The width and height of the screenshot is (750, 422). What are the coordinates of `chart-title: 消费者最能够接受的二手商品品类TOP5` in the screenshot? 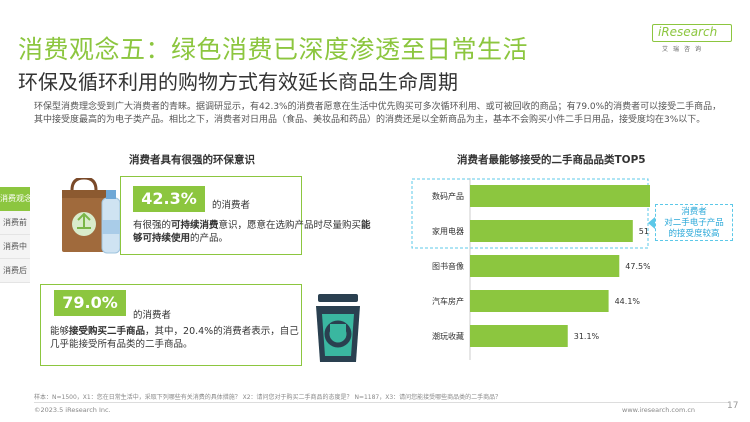 It's located at (551, 160).